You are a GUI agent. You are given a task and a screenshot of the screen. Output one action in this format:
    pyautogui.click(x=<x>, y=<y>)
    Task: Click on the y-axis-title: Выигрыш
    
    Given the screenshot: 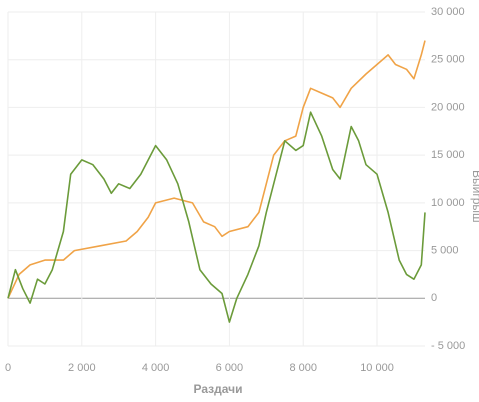 What is the action you would take?
    pyautogui.click(x=474, y=196)
    